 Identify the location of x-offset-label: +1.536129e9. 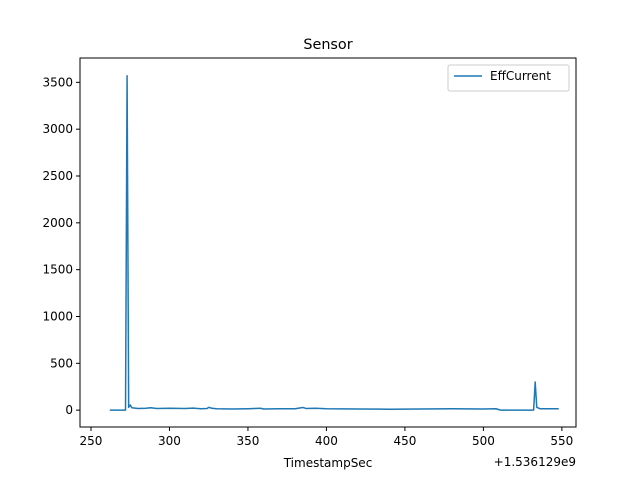
(535, 462).